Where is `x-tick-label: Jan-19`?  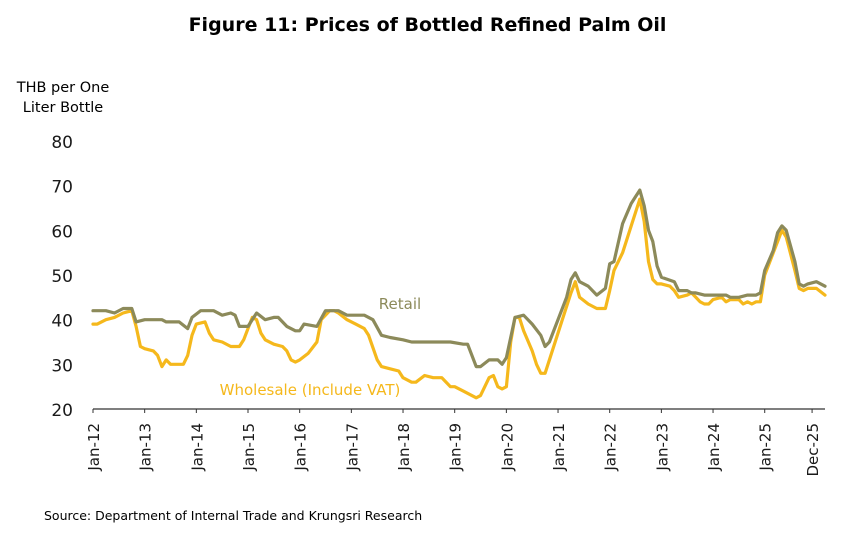
x-tick-label: Jan-19 is located at coordinates (456, 447).